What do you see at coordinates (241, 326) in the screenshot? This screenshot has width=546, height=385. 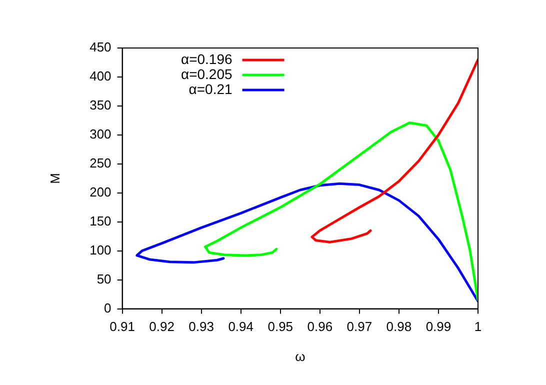 I see `x-tick-label: 0.94` at bounding box center [241, 326].